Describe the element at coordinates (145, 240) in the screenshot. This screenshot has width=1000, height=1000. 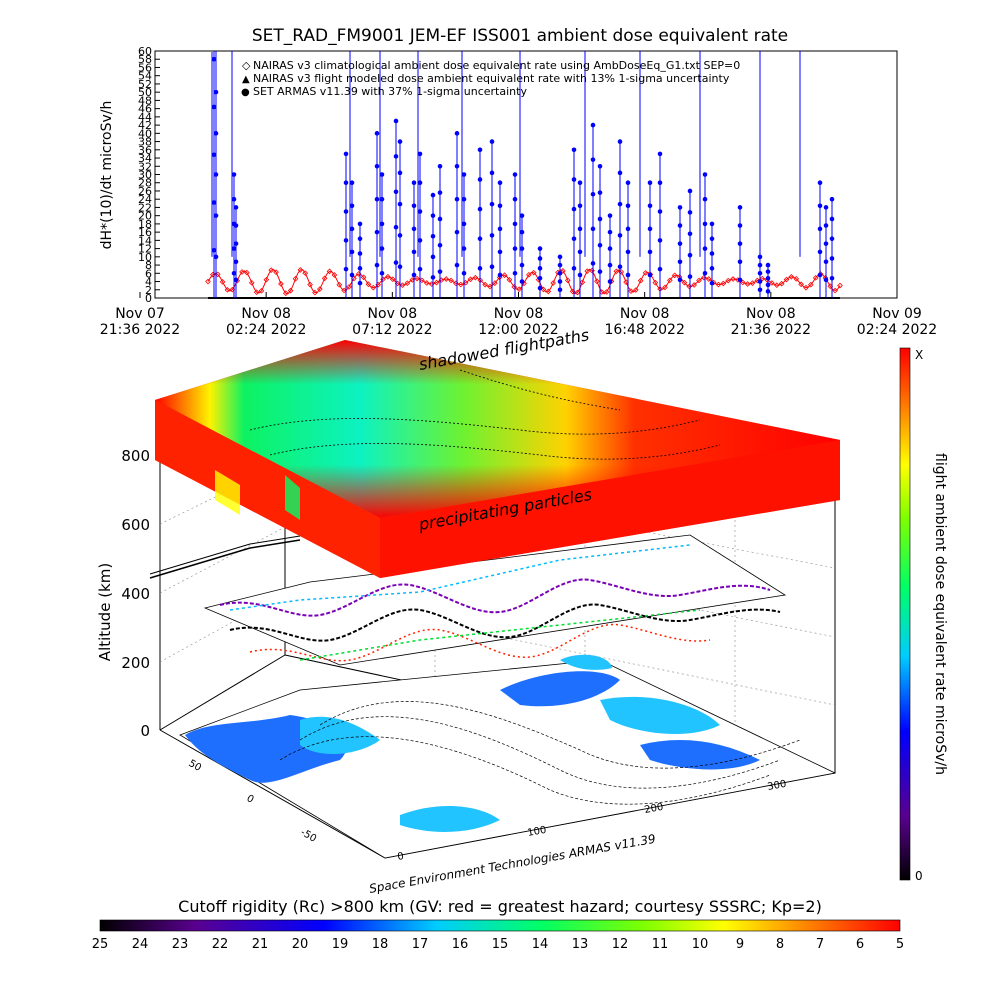
I see `ytick-label: 14` at that location.